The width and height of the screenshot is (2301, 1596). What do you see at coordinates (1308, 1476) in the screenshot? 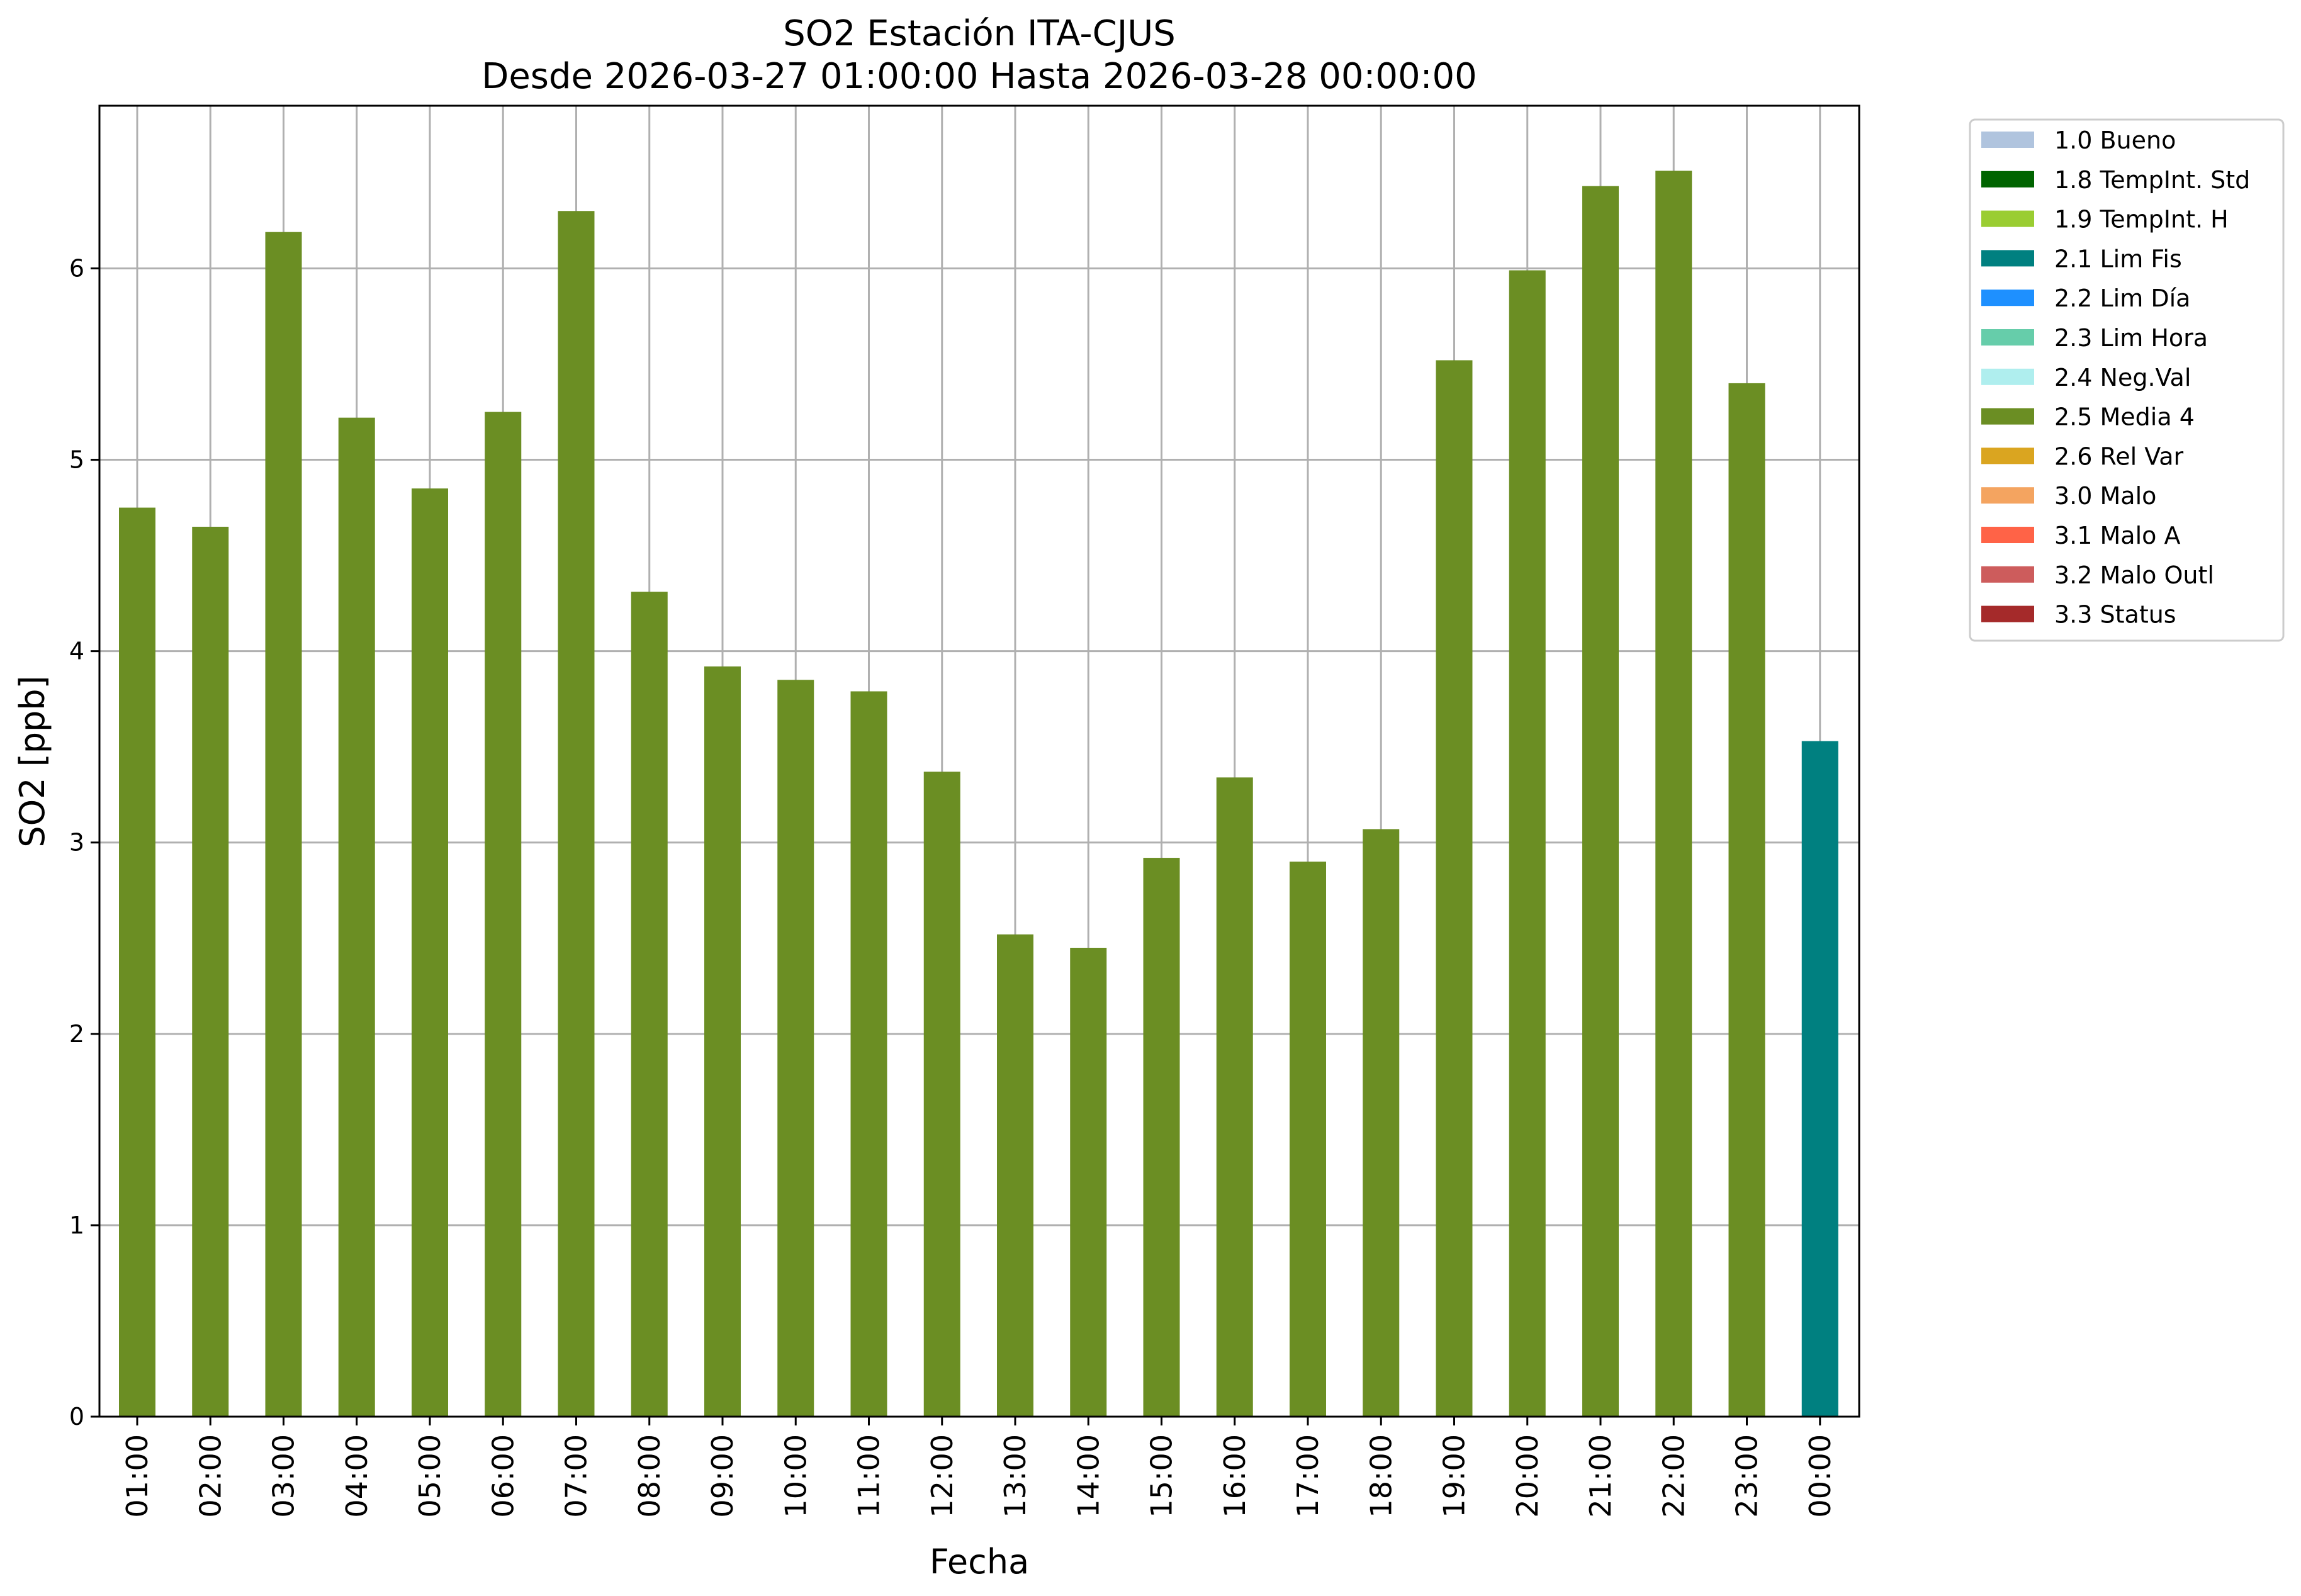
I see `x-tick-label: 17:00` at bounding box center [1308, 1476].